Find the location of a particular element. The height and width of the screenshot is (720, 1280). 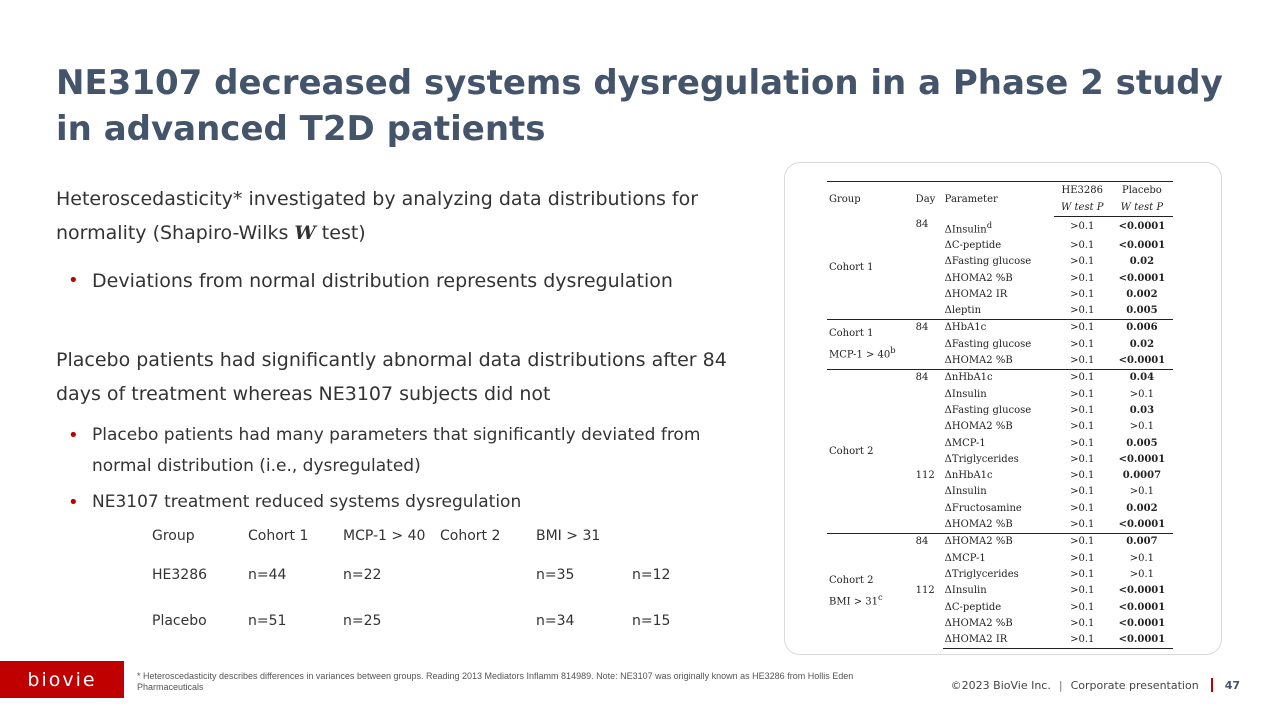

parameter-cell: ΔHOMA2 IR is located at coordinates (998, 640).